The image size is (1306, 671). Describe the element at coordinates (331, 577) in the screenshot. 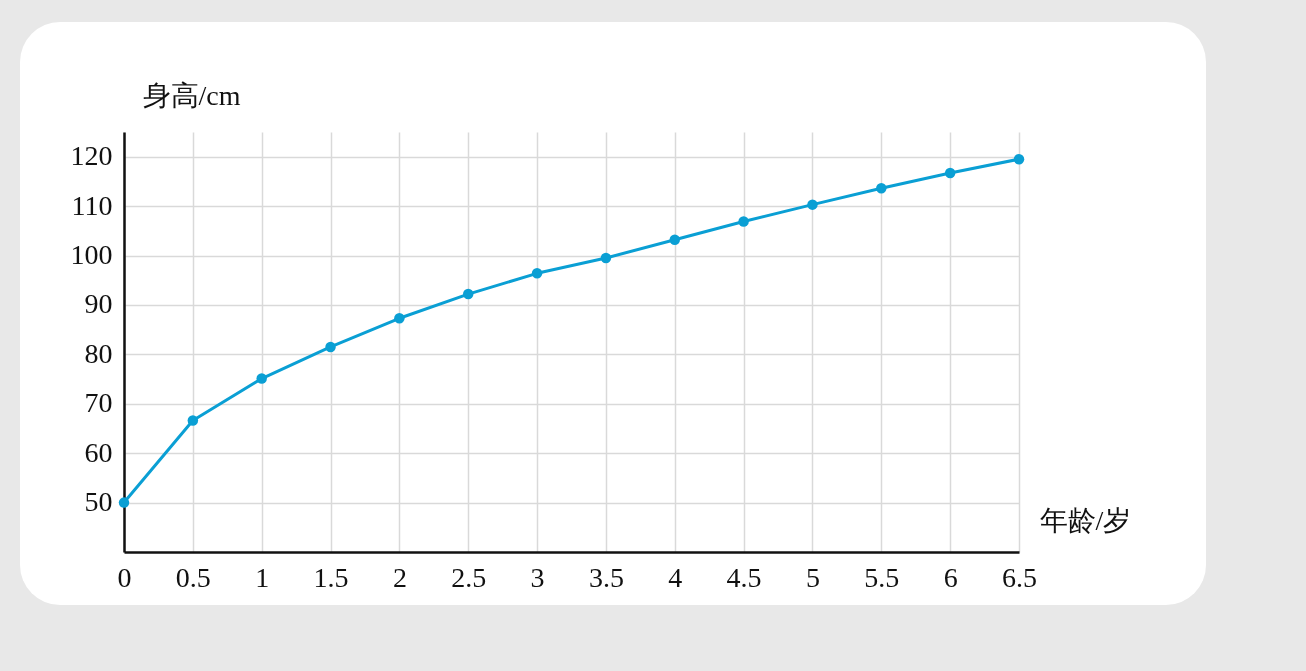

I see `x-tick-label: 1.5` at that location.